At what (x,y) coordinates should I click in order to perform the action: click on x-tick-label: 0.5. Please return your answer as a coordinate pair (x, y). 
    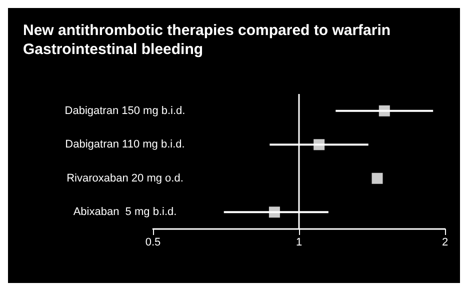
    Looking at the image, I should click on (153, 242).